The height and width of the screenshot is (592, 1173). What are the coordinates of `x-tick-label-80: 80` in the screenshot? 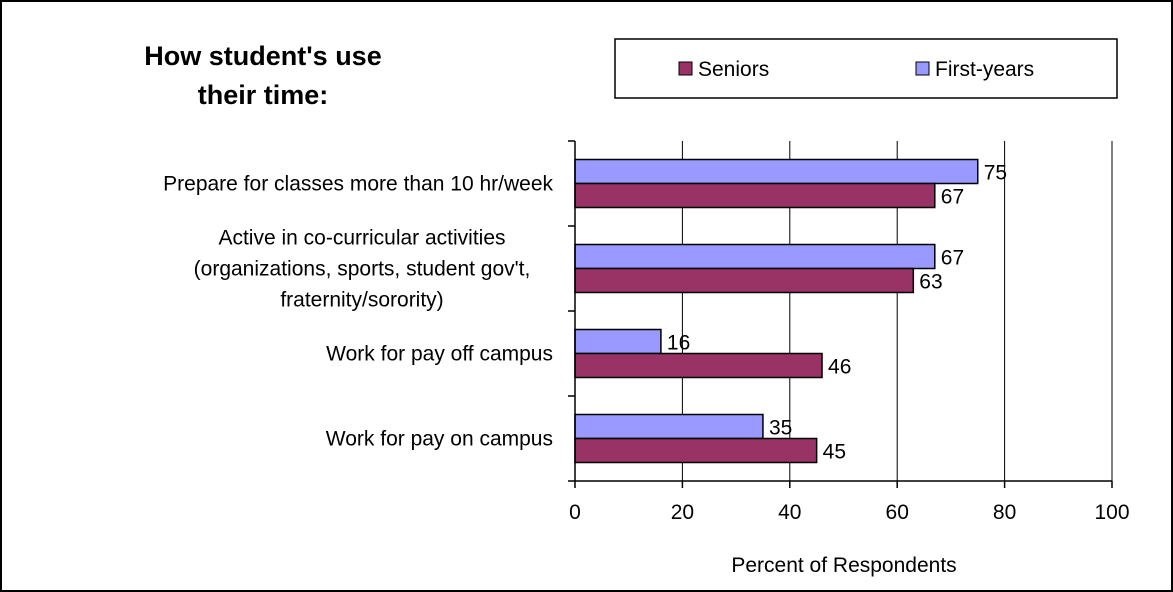 It's located at (1004, 512).